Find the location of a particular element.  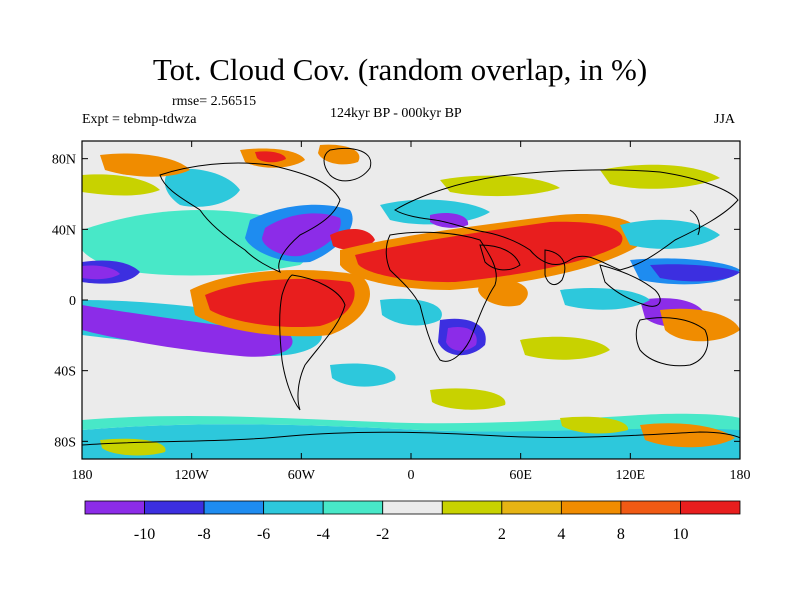

lat-tick-label: 0 is located at coordinates (72, 301).